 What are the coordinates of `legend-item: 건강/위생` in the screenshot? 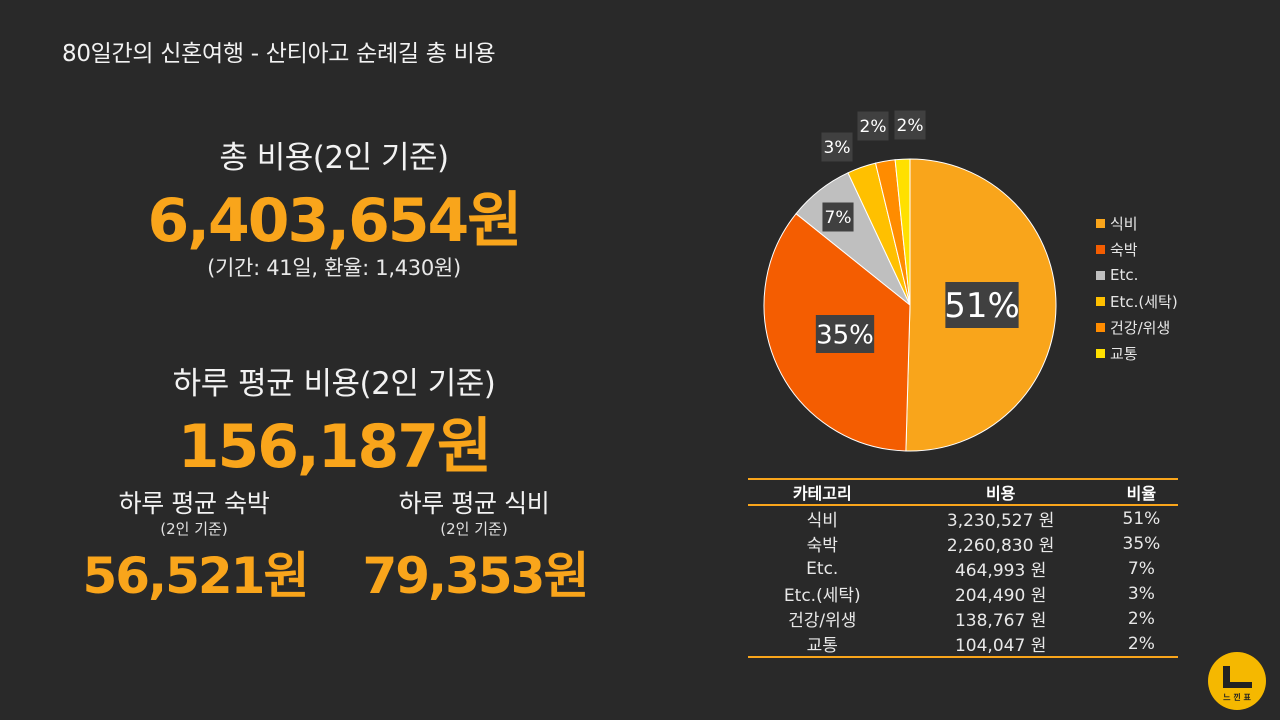 It's located at (1137, 327).